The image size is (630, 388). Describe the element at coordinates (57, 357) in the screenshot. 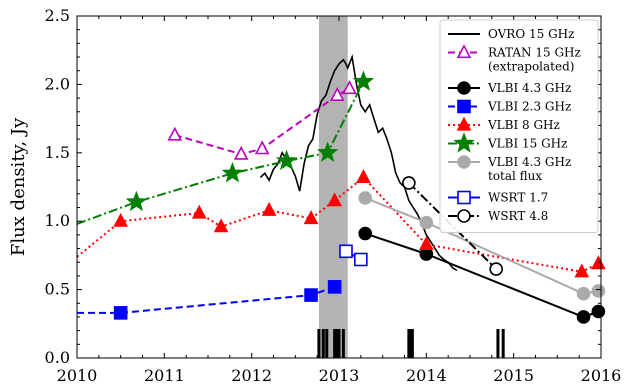

I see `y-tick-label-0: 0.0` at that location.